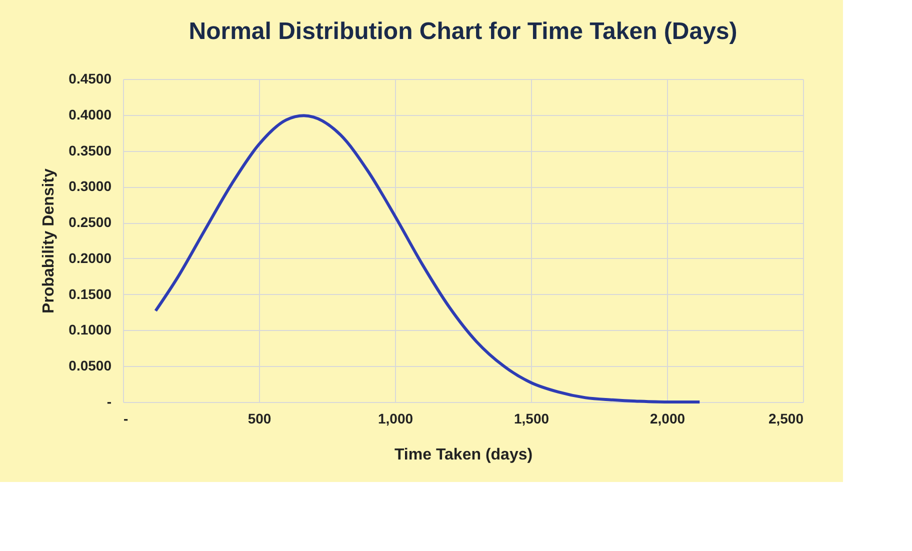 The width and height of the screenshot is (912, 551). Describe the element at coordinates (90, 186) in the screenshot. I see `y-tick-label: 0.3000` at that location.